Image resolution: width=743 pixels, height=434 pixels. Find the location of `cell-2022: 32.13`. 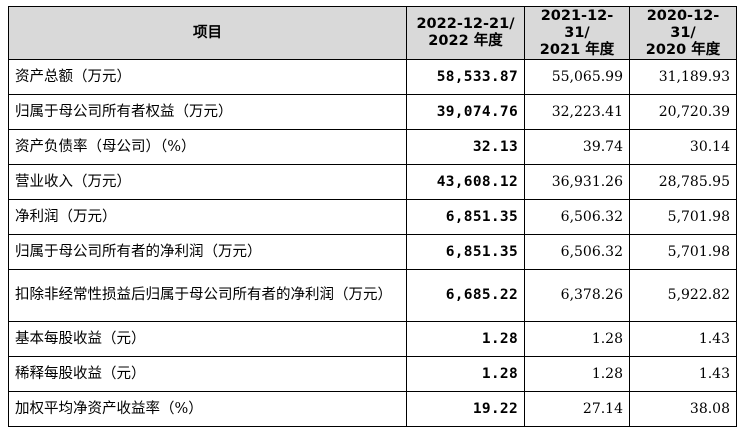

cell-2022: 32.13 is located at coordinates (465, 147).